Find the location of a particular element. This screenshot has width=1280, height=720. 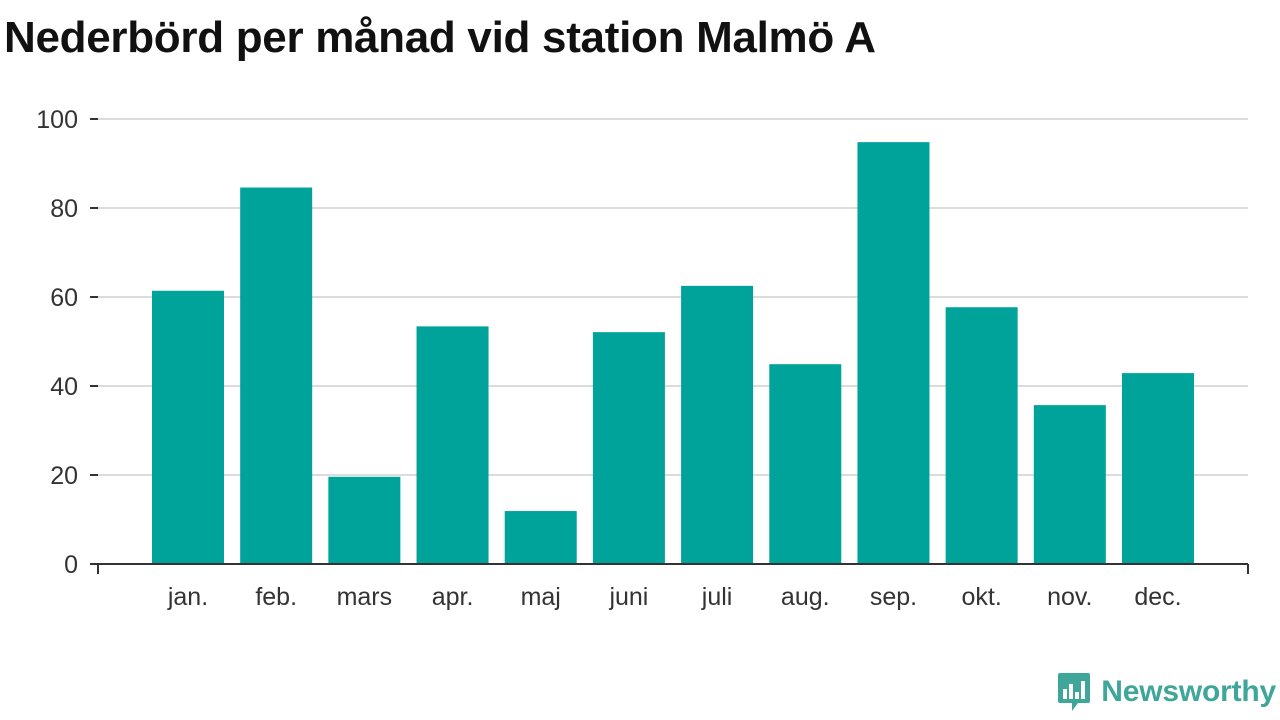

x-tick-label: mars is located at coordinates (365, 597).